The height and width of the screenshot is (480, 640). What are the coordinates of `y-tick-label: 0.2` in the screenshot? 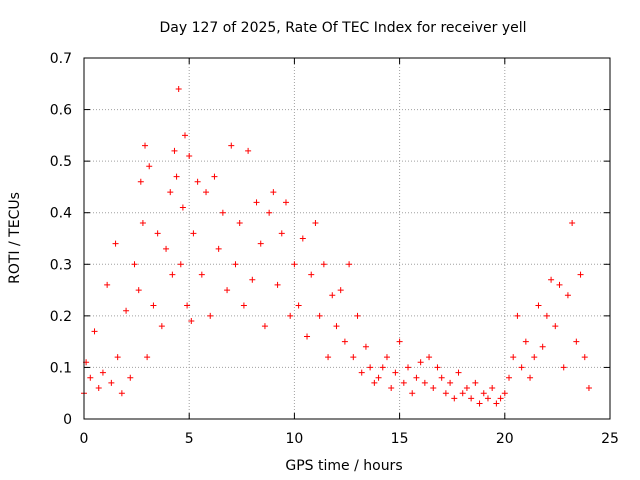 It's located at (61, 317).